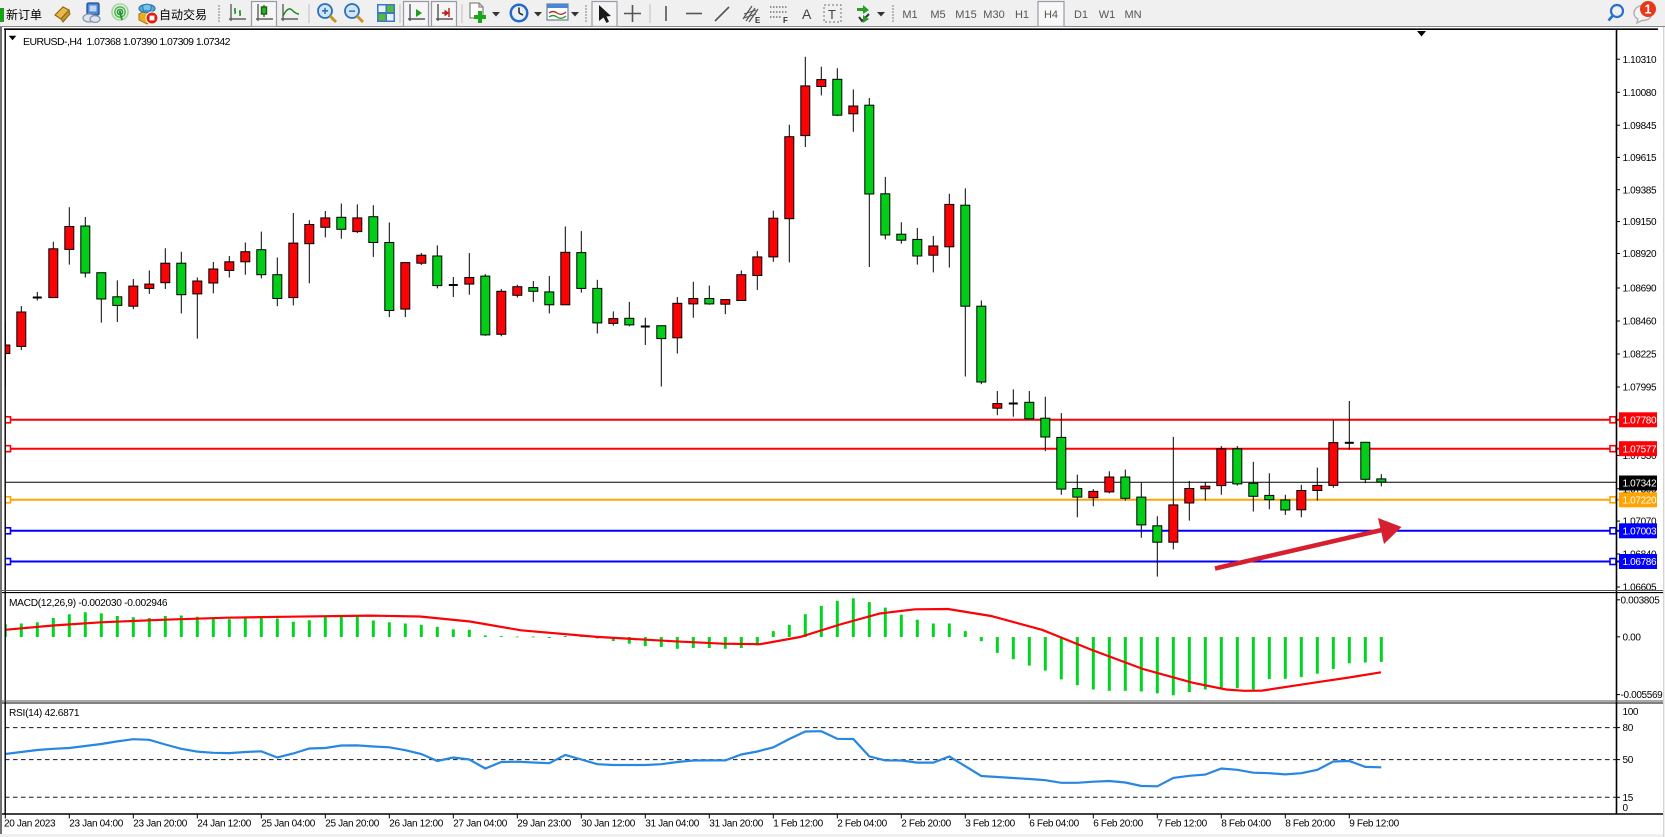  Describe the element at coordinates (785, 20) in the screenshot. I see `svg-text: F` at that location.